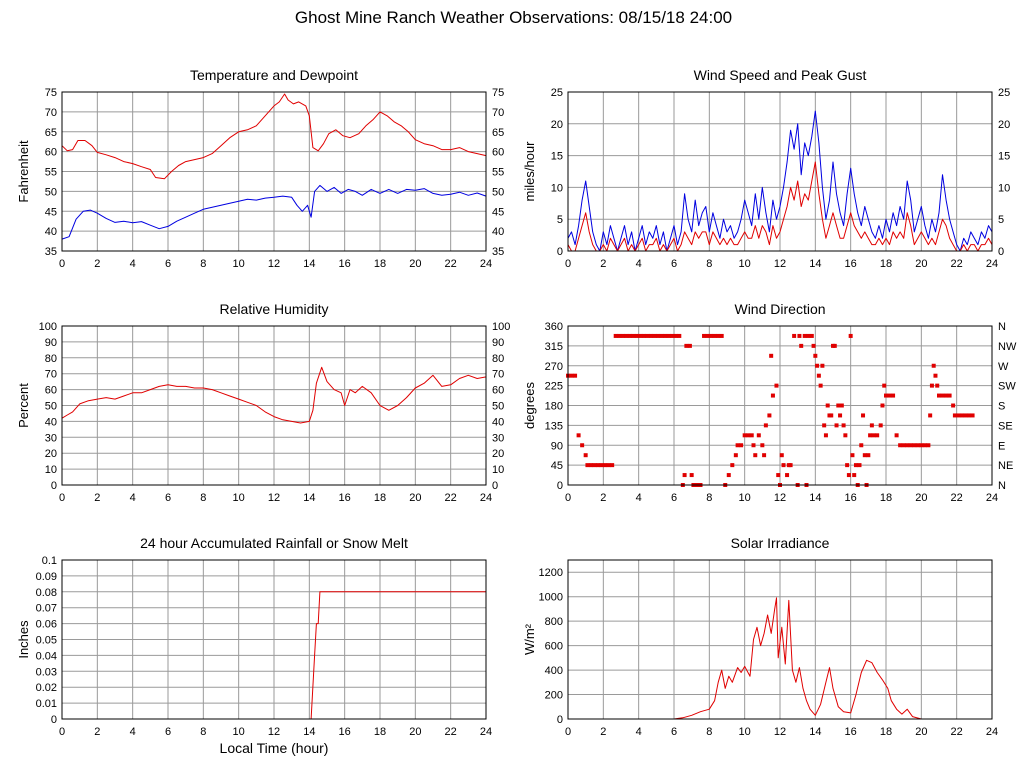 The height and width of the screenshot is (772, 1027). I want to click on y-tick-label: 0.01, so click(46, 704).